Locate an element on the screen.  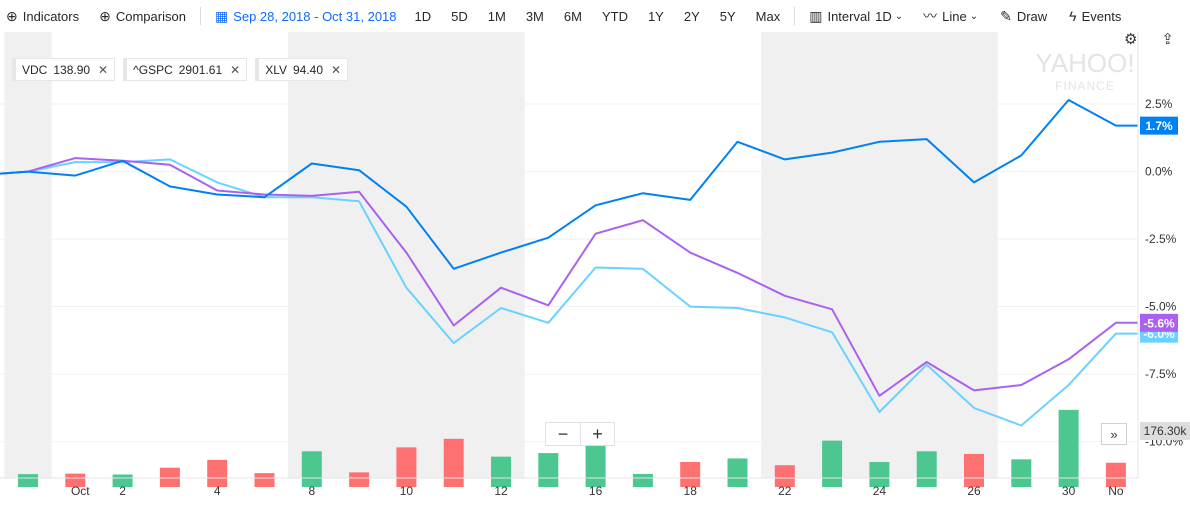
range-label: YTD is located at coordinates (614, 16).